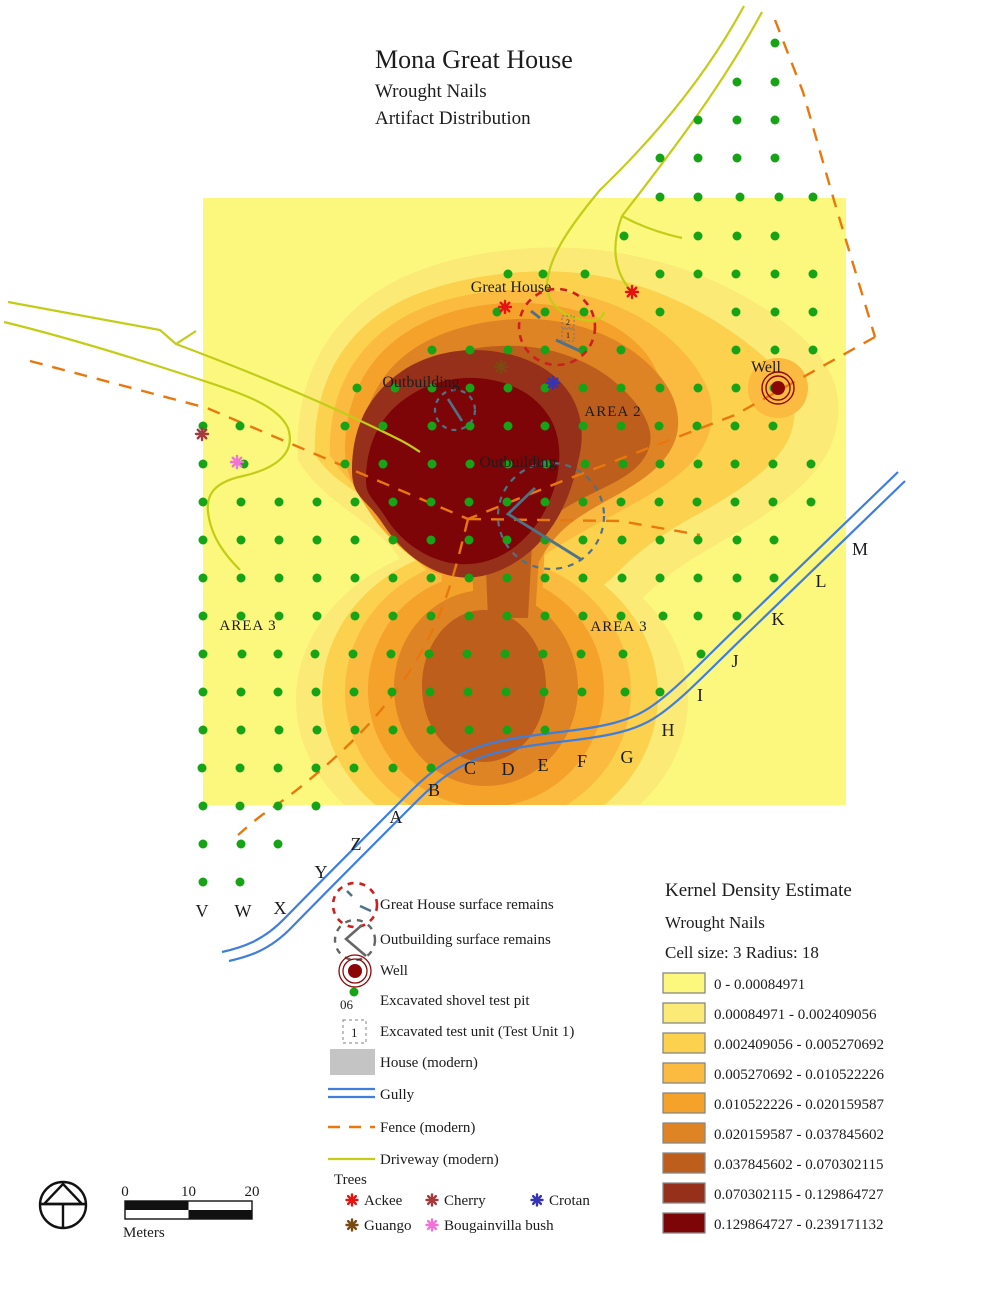  What do you see at coordinates (455, 410) in the screenshot?
I see `outbuilding-remains-line` at bounding box center [455, 410].